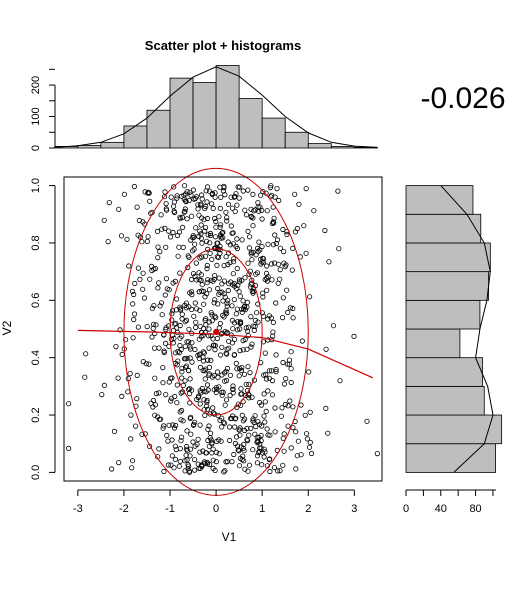 This screenshot has width=531, height=589. Describe the element at coordinates (43, 329) in the screenshot. I see `y-axis: 0.0 0.2 0.4 0.6 0.8 1.0` at that location.